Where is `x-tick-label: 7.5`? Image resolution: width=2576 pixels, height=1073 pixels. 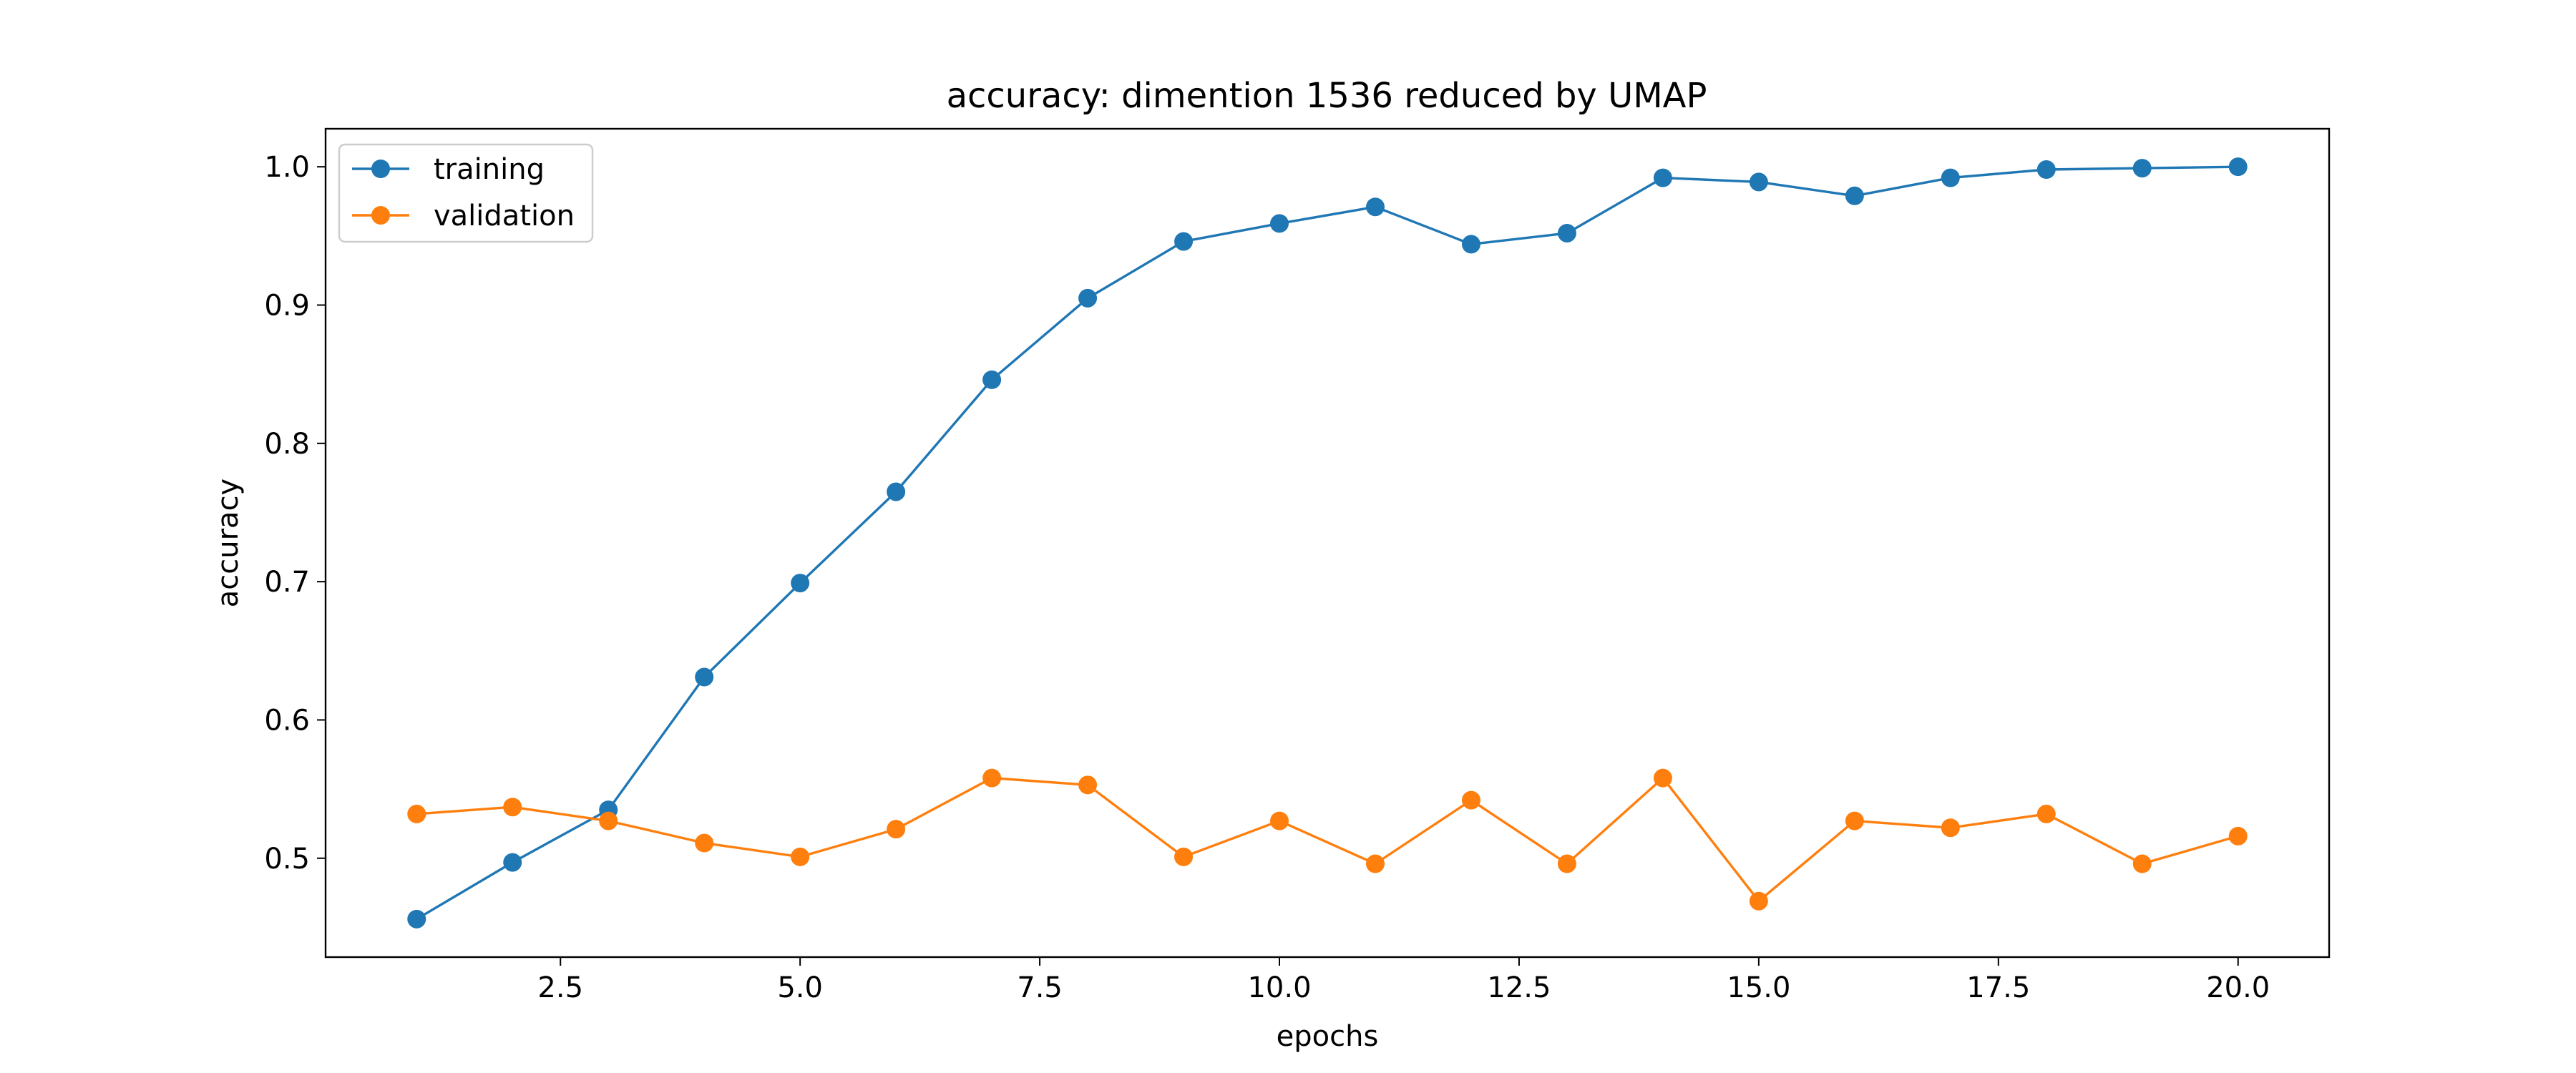
x-tick-label: 7.5 is located at coordinates (1040, 987).